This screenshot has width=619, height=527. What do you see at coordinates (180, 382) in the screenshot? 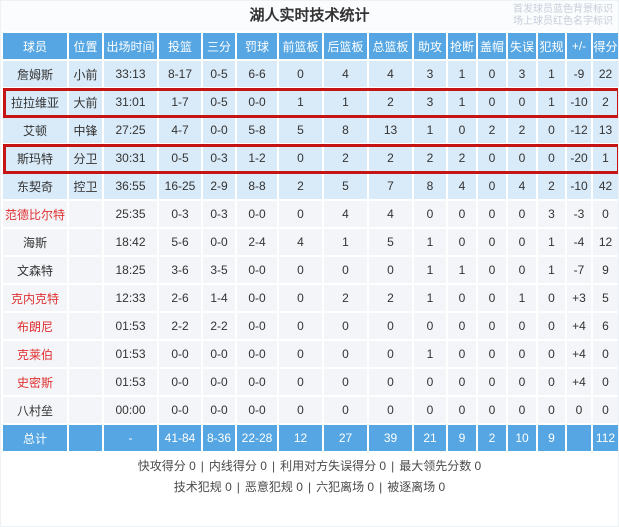
I see `stat-fg: 0-0` at bounding box center [180, 382].